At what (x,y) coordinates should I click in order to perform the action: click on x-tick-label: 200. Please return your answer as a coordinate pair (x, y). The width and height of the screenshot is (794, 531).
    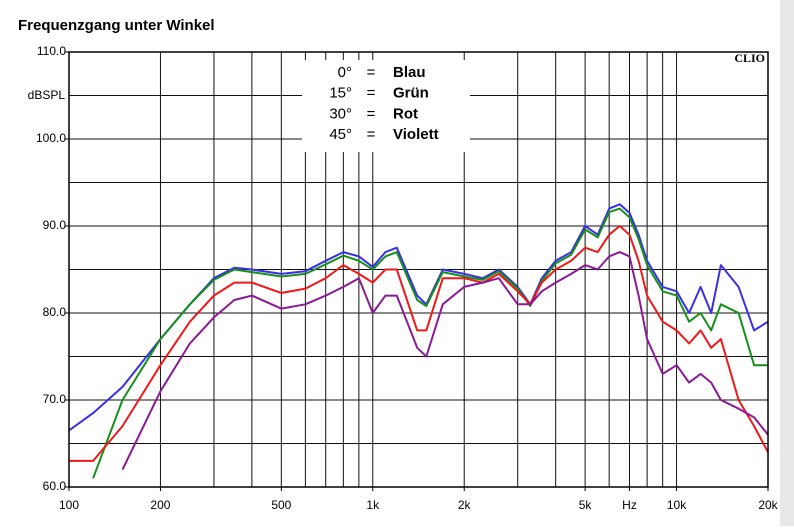
    Looking at the image, I should click on (160, 505).